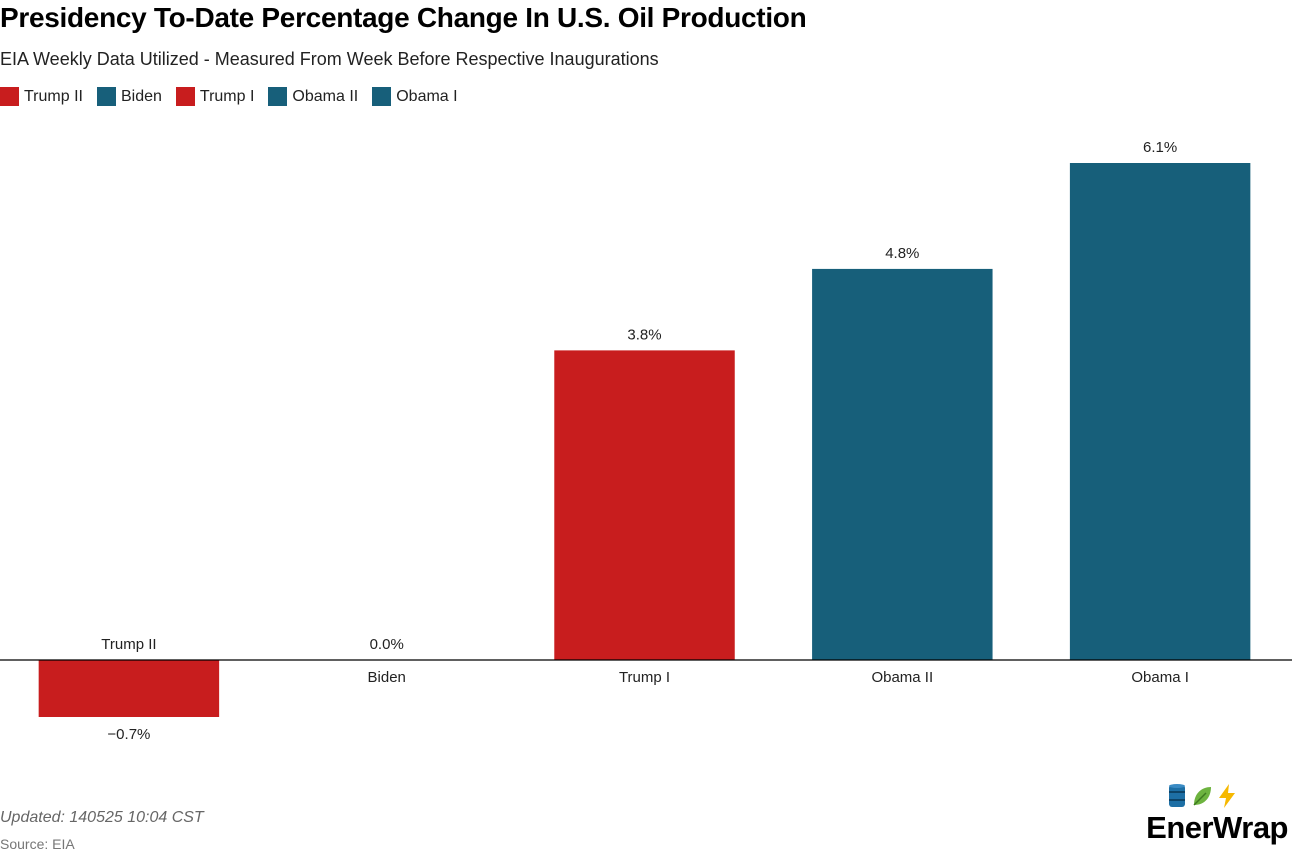  Describe the element at coordinates (644, 334) in the screenshot. I see `data-label: 3.8%` at that location.